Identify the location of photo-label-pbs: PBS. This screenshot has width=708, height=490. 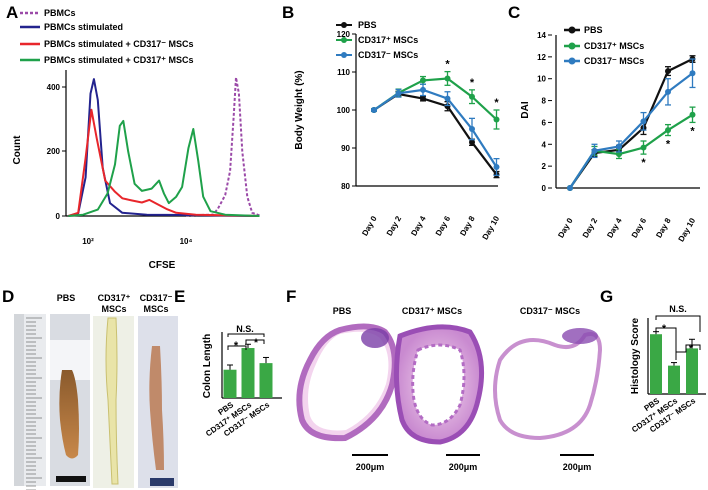
(66, 298).